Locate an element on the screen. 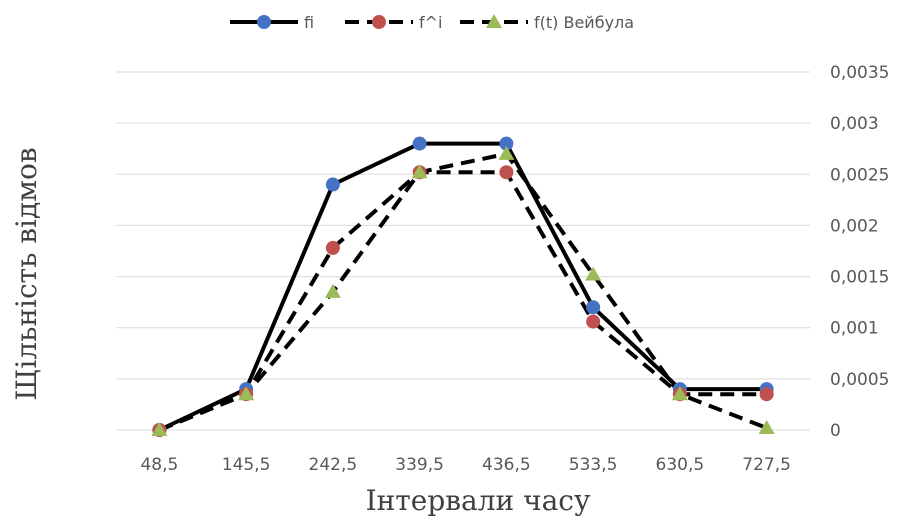 The width and height of the screenshot is (907, 524). y-tick-label: 0,0015 is located at coordinates (859, 278).